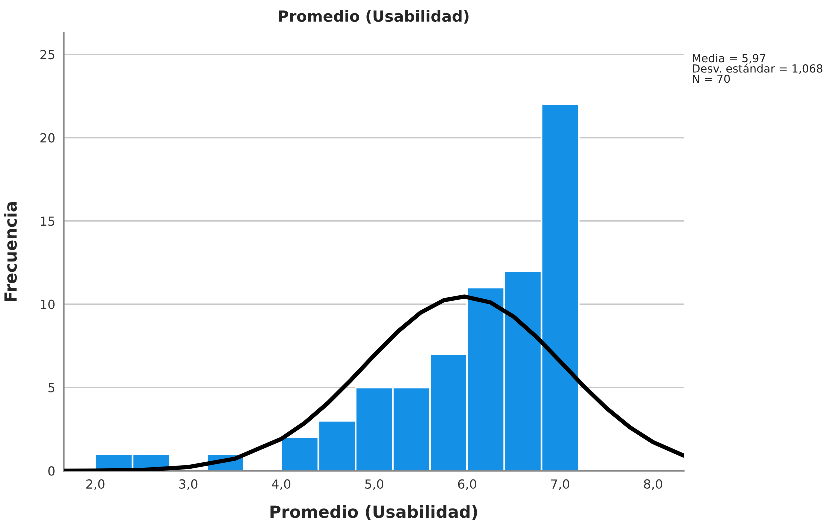 The width and height of the screenshot is (831, 527). What do you see at coordinates (374, 512) in the screenshot?
I see `x-axis-title: Promedio (Usabilidad)` at bounding box center [374, 512].